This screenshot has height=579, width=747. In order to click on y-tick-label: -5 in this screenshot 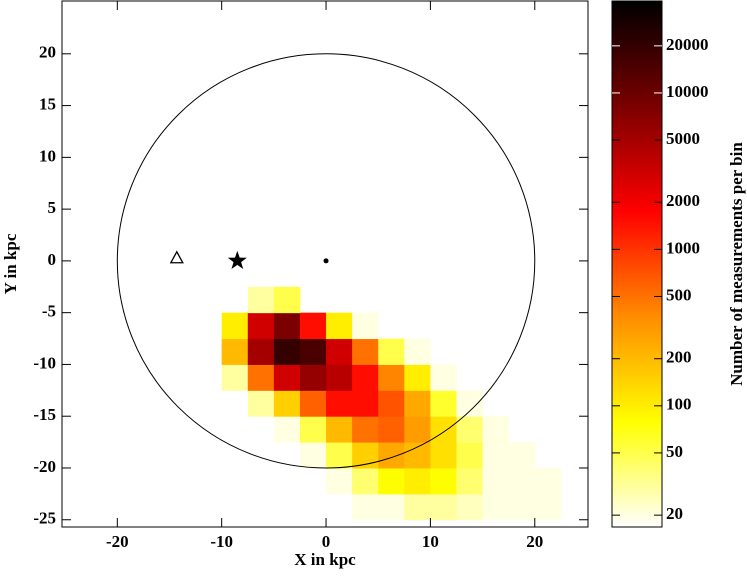, I will do `click(49, 311)`.